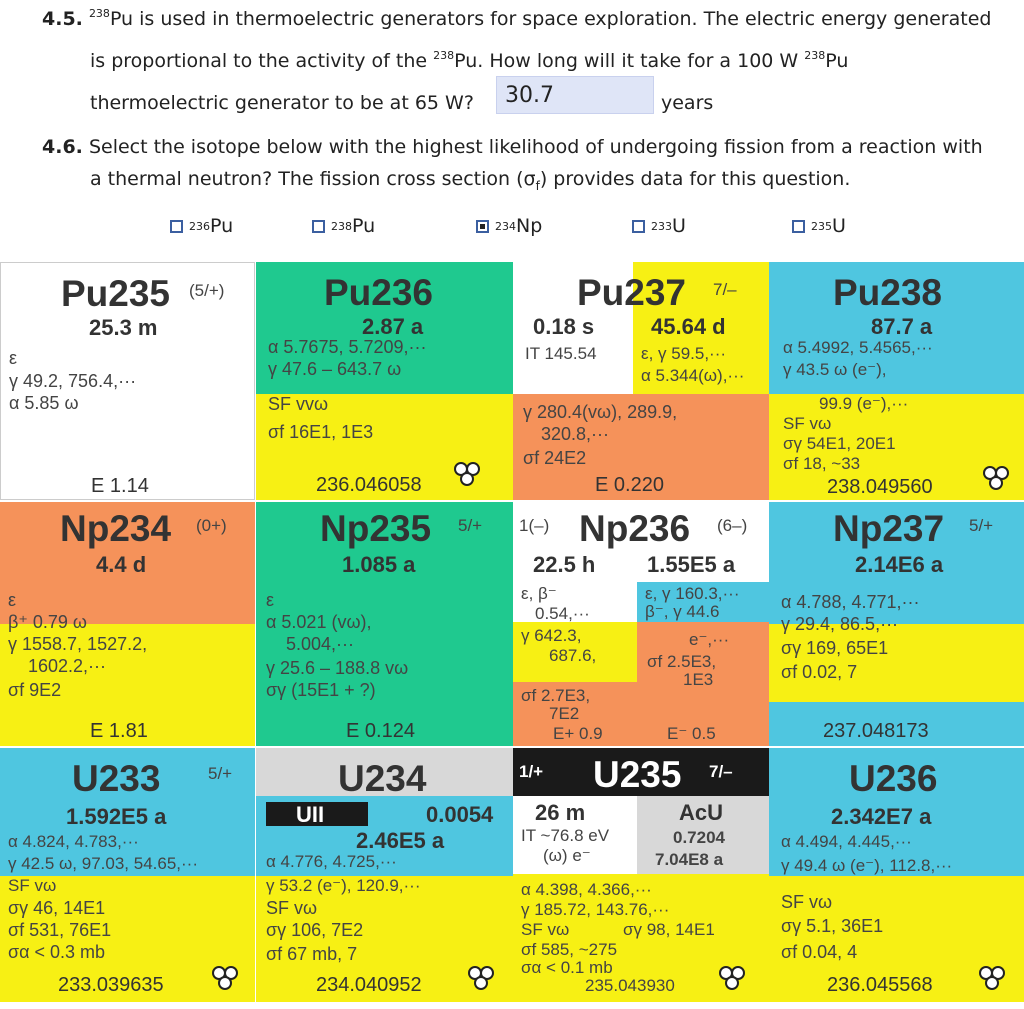  Describe the element at coordinates (688, 326) in the screenshot. I see `half-life: 45.64 d` at that location.